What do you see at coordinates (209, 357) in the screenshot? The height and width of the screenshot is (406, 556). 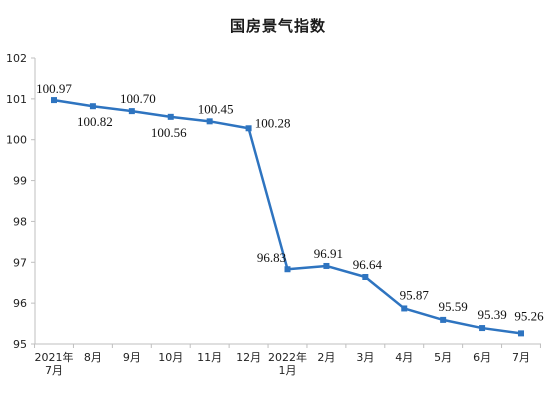 I see `x-tick-label: 11月` at bounding box center [209, 357].